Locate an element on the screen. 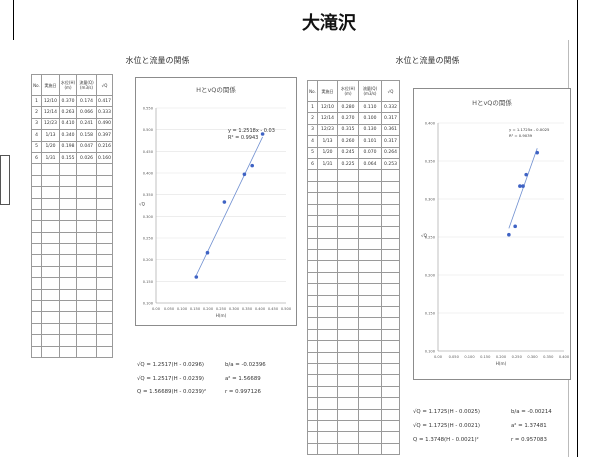 The width and height of the screenshot is (589, 457). right-eq-4: b/a = -0.00214 is located at coordinates (531, 412).